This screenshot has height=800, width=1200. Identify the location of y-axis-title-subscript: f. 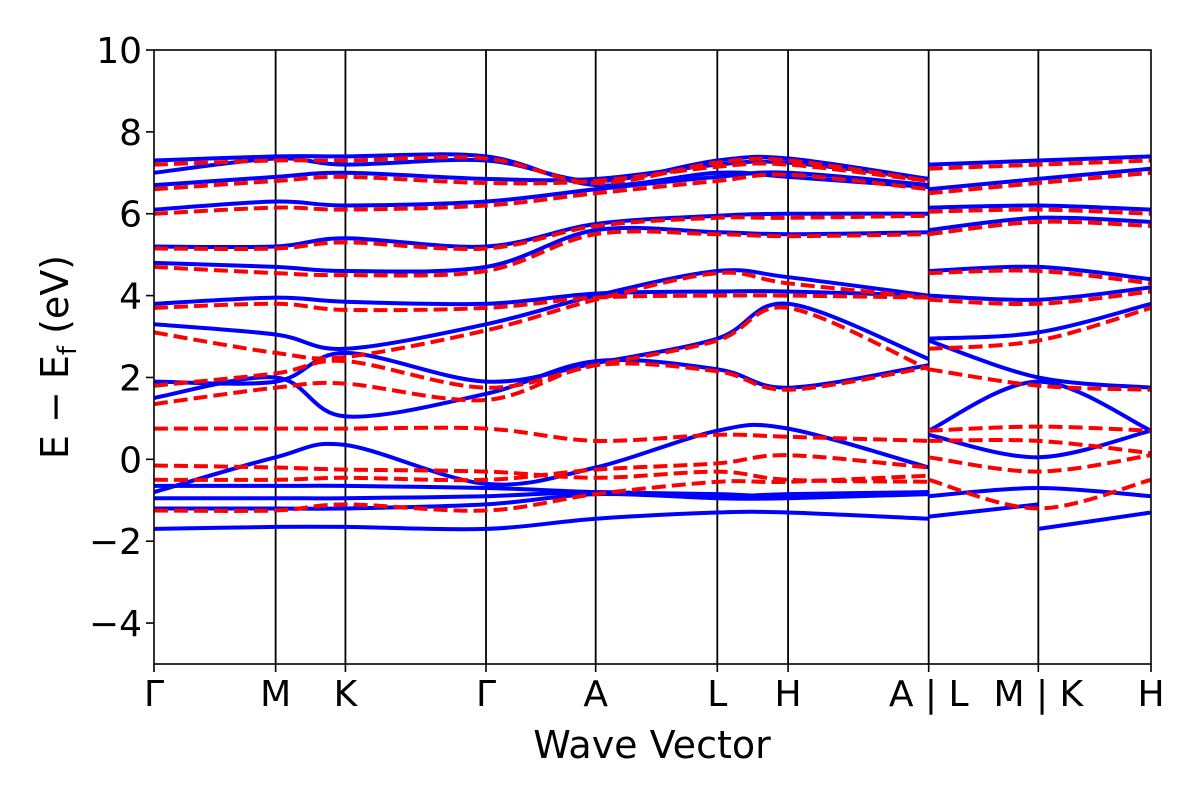
(68, 350).